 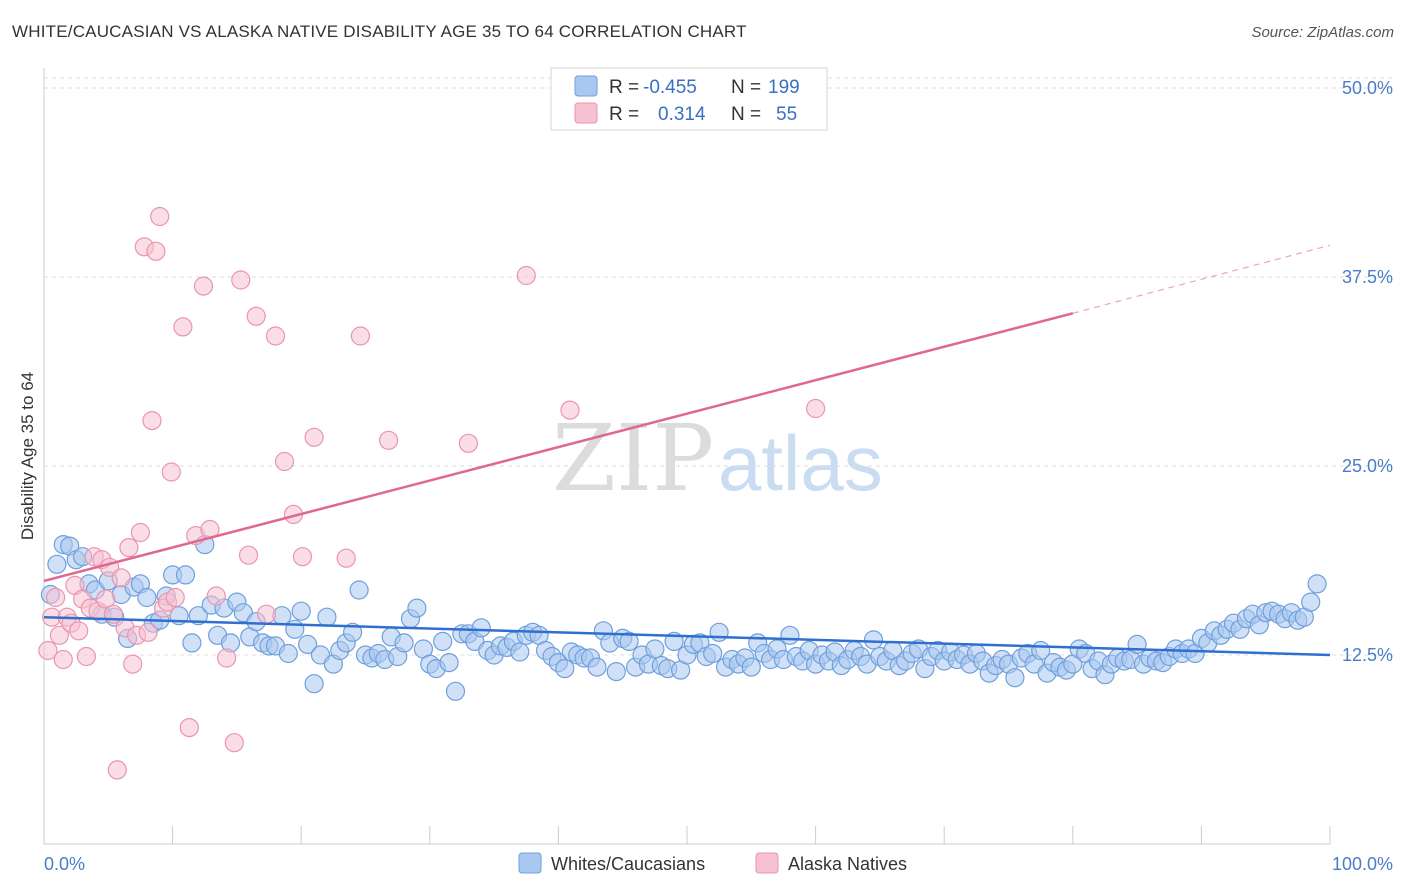 What do you see at coordinates (628, 864) in the screenshot?
I see `bottom-legend-label-whites: Whites/Caucasians` at bounding box center [628, 864].